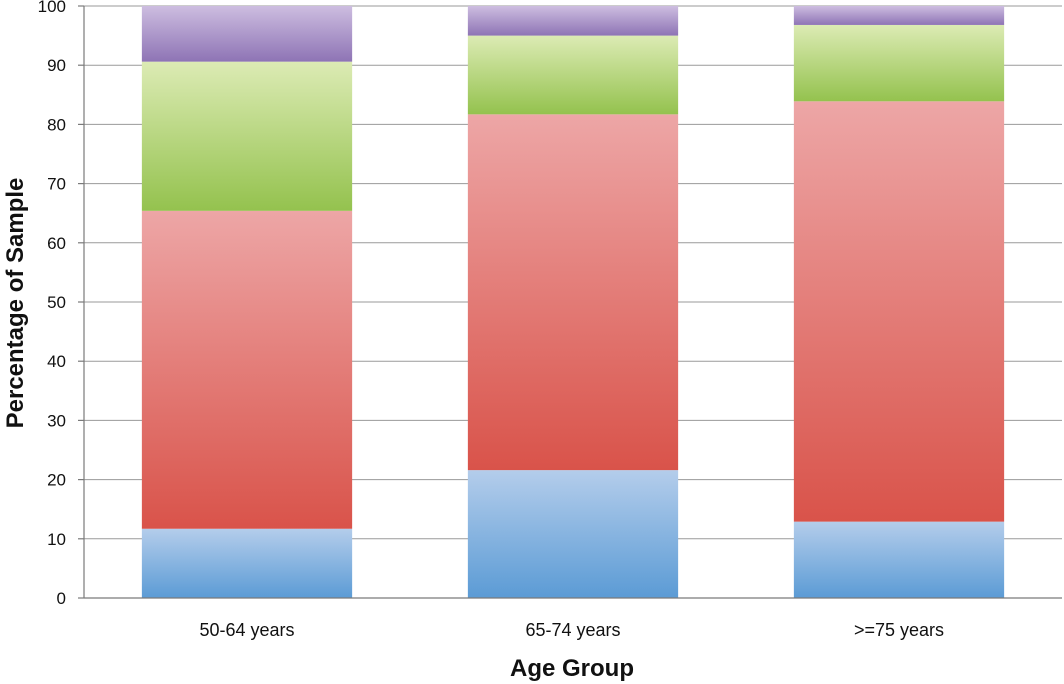 The width and height of the screenshot is (1064, 684). I want to click on y-axis-title: Percentage of Sample, so click(15, 303).